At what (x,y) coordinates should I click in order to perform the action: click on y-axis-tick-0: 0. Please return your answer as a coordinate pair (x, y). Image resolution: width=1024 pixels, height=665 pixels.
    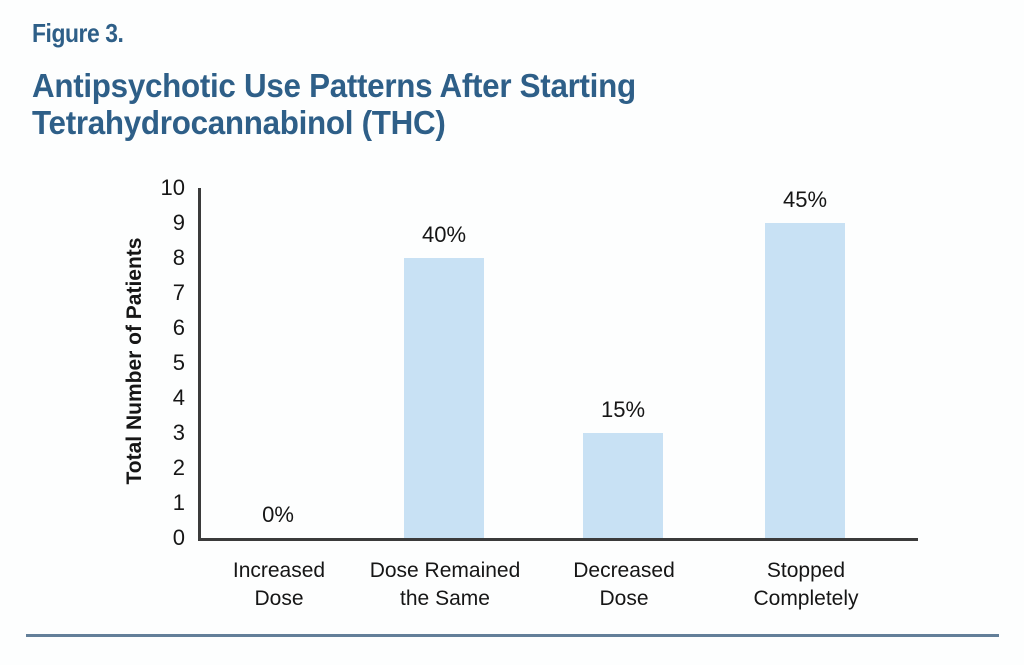
    Looking at the image, I should click on (178, 537).